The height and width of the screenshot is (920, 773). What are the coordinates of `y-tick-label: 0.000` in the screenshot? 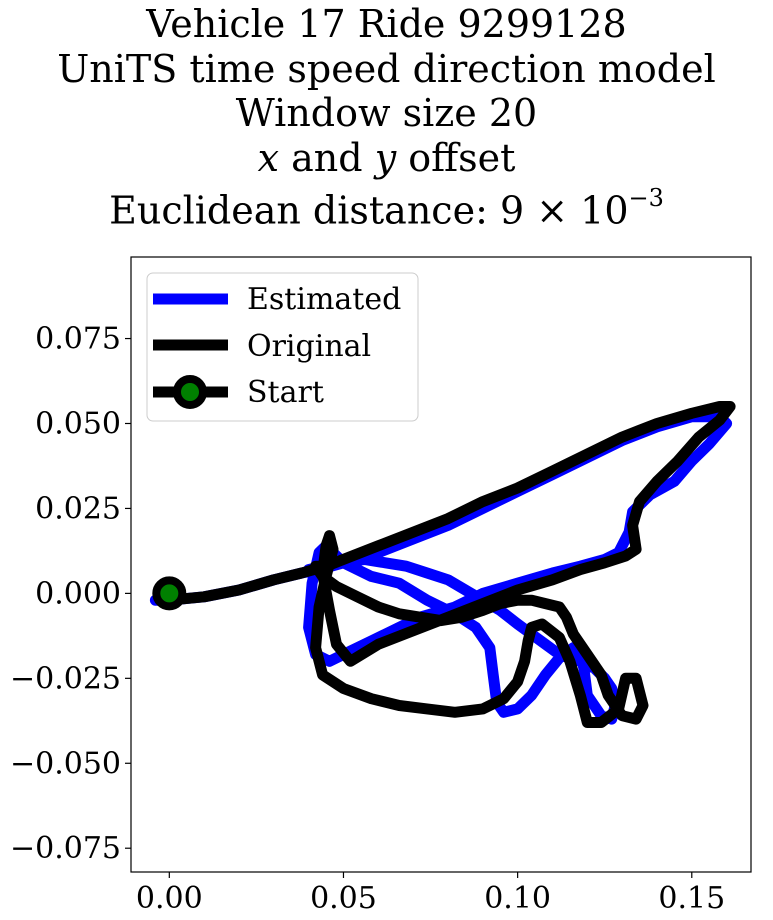 It's located at (78, 593).